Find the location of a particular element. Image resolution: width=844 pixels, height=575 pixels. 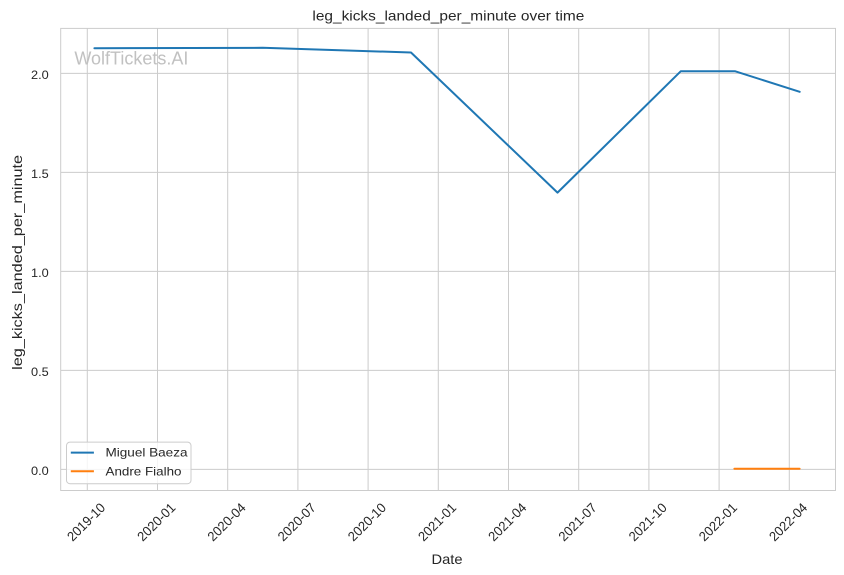

svg-text: leg_kicks_landed_per_minute is located at coordinates (17, 262).